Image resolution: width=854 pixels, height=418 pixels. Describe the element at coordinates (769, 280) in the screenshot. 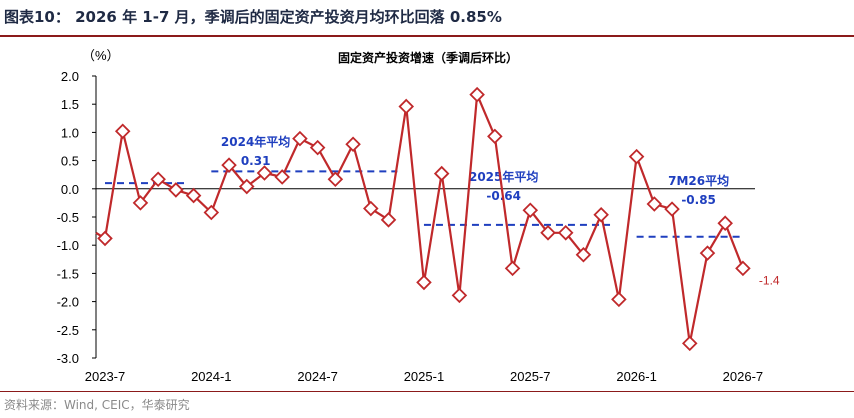

I see `last-value-label: -1.4` at that location.